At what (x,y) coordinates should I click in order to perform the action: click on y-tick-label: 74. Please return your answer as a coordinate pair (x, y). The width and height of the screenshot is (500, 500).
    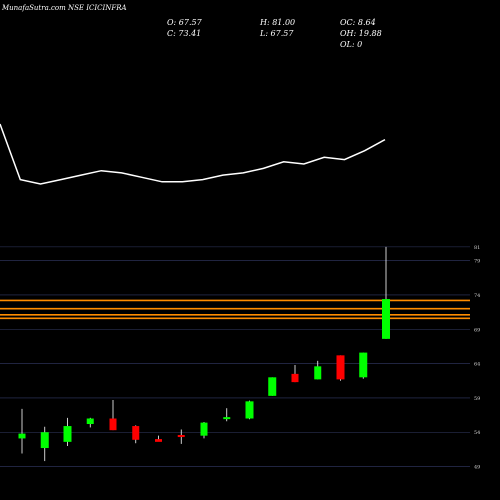
    Looking at the image, I should click on (477, 296).